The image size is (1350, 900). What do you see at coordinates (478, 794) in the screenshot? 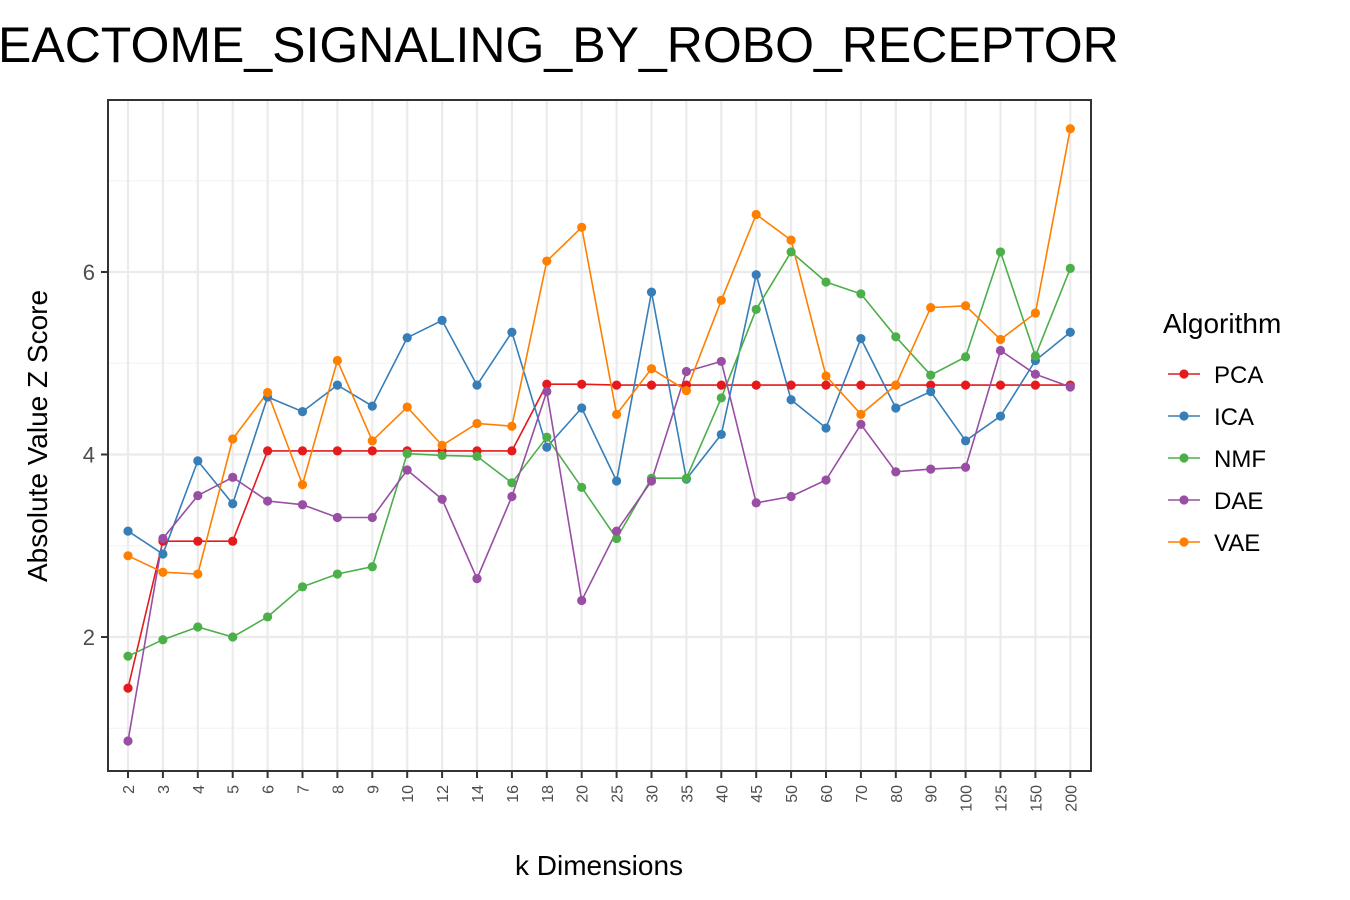
I see `x-tick-label: 14` at bounding box center [478, 794].